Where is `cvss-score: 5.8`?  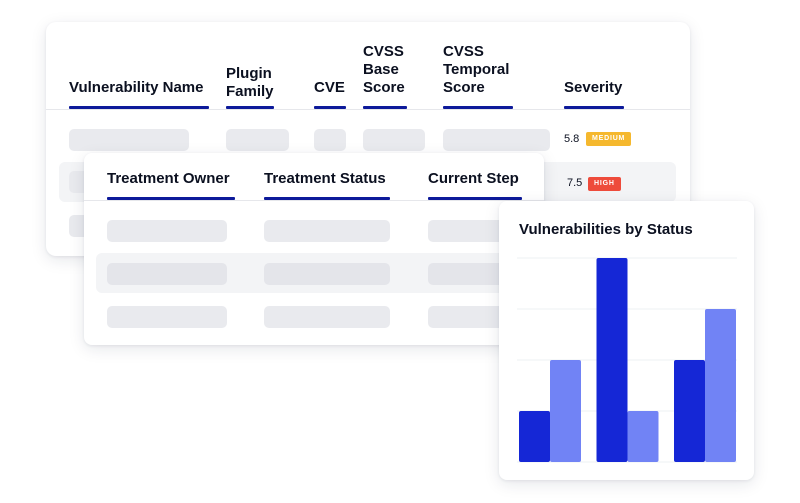 cvss-score: 5.8 is located at coordinates (572, 139).